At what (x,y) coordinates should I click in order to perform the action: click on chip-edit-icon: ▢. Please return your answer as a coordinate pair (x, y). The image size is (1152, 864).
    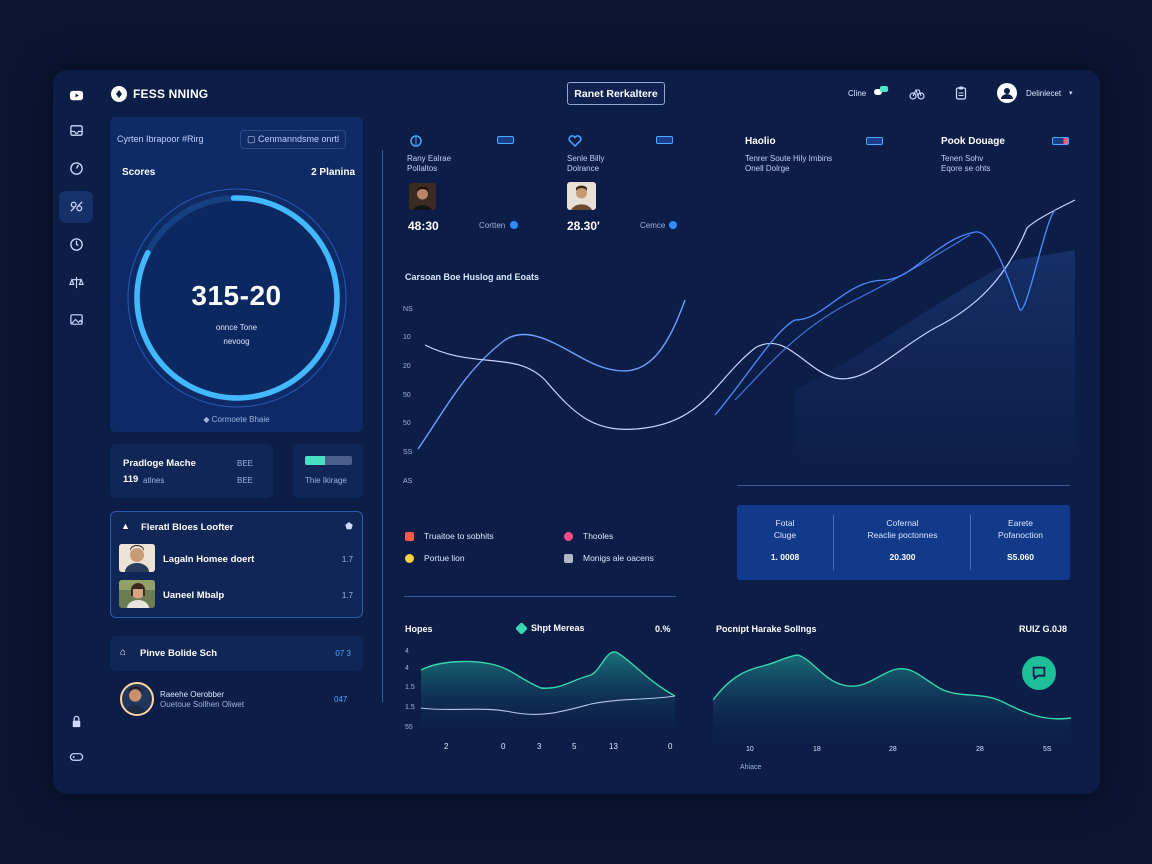
    Looking at the image, I should click on (253, 139).